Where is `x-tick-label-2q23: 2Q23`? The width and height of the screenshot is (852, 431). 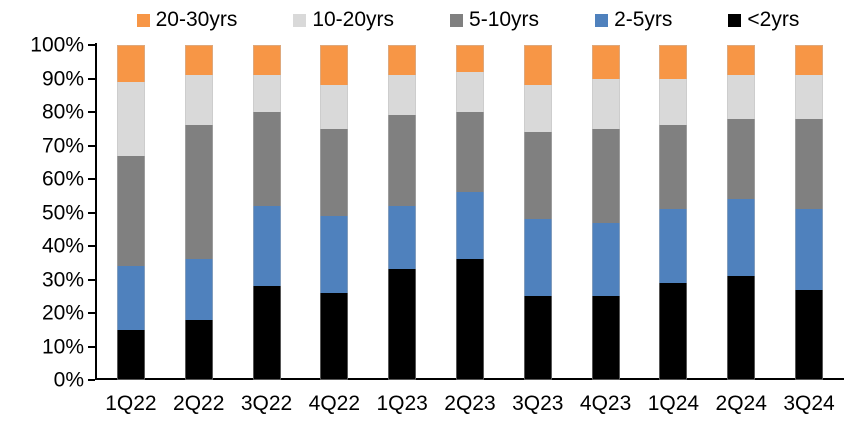
x-tick-label-2q23: 2Q23 is located at coordinates (470, 403).